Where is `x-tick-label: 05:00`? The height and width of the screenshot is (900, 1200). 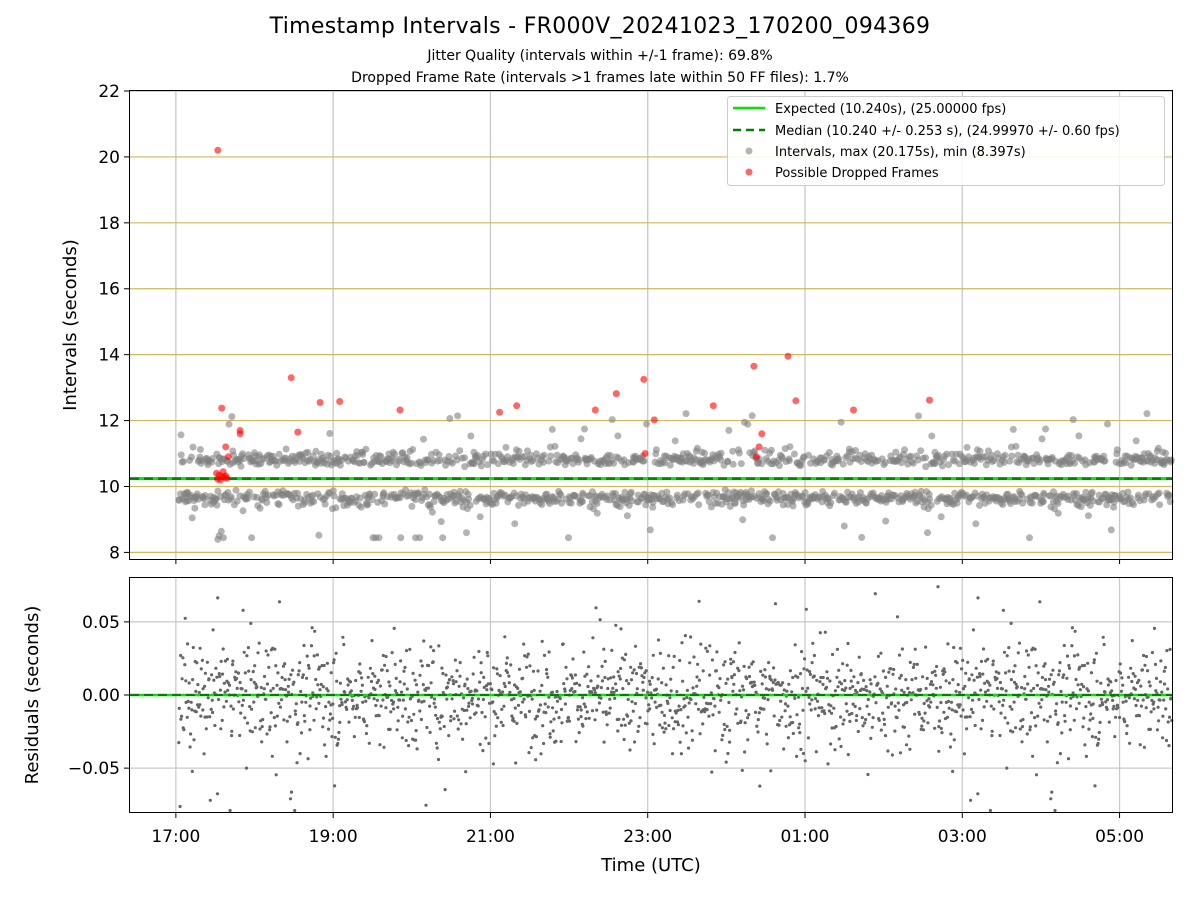
x-tick-label: 05:00 is located at coordinates (1119, 837).